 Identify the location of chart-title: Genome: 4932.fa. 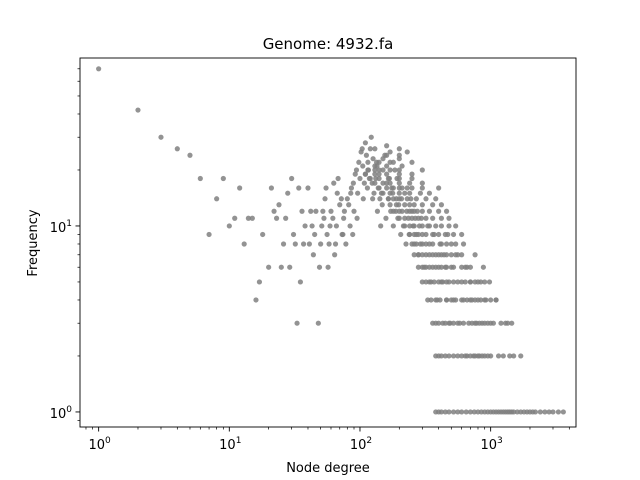
(328, 44).